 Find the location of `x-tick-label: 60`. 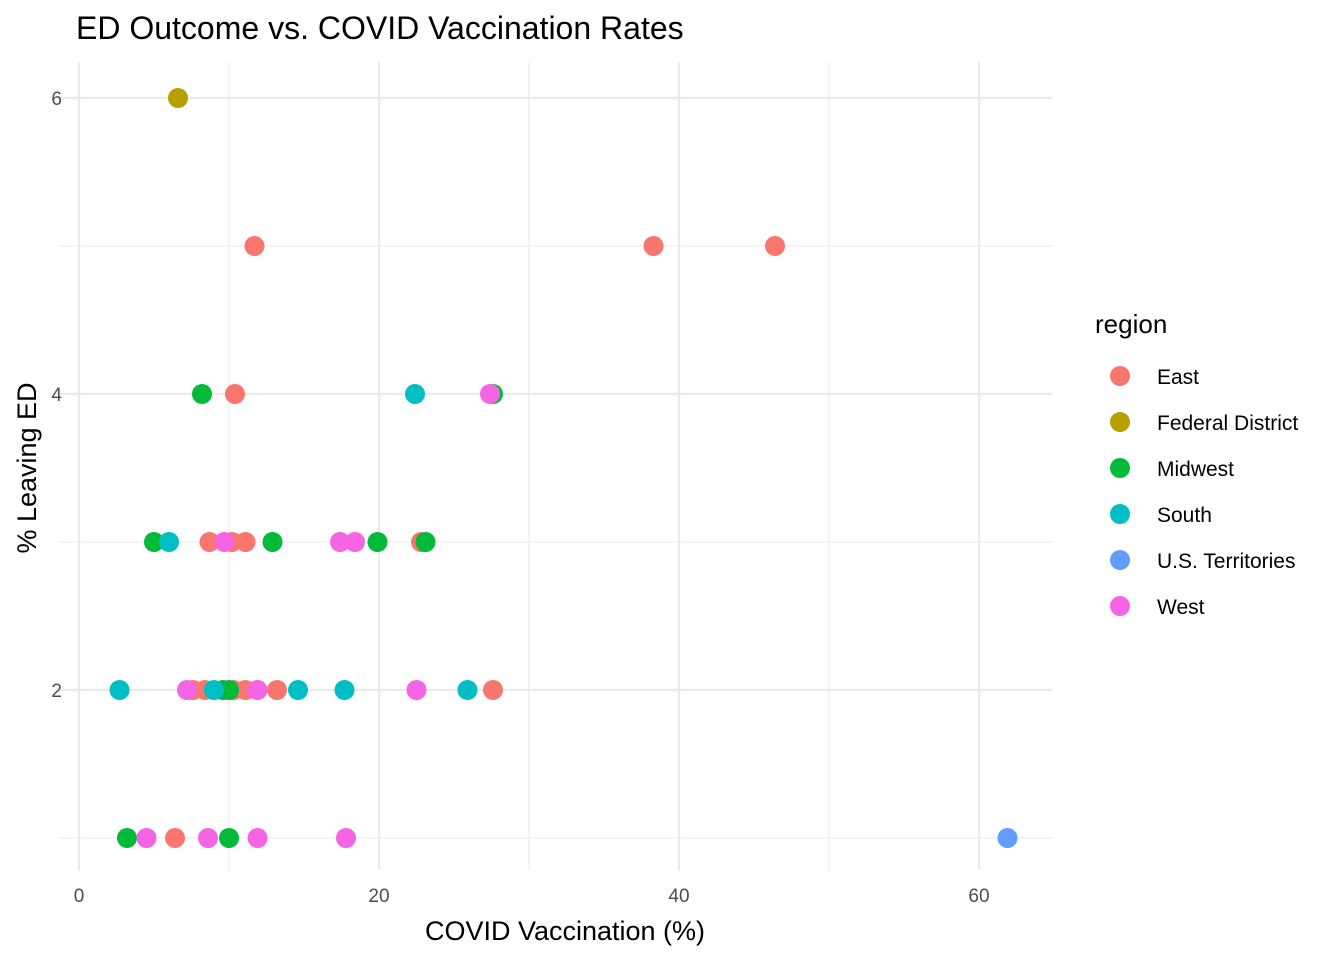

x-tick-label: 60 is located at coordinates (978, 896).